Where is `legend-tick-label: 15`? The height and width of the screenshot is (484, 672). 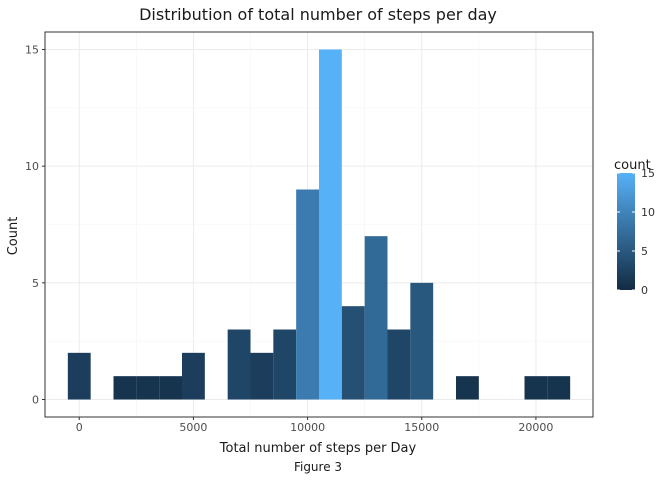 legend-tick-label: 15 is located at coordinates (648, 173).